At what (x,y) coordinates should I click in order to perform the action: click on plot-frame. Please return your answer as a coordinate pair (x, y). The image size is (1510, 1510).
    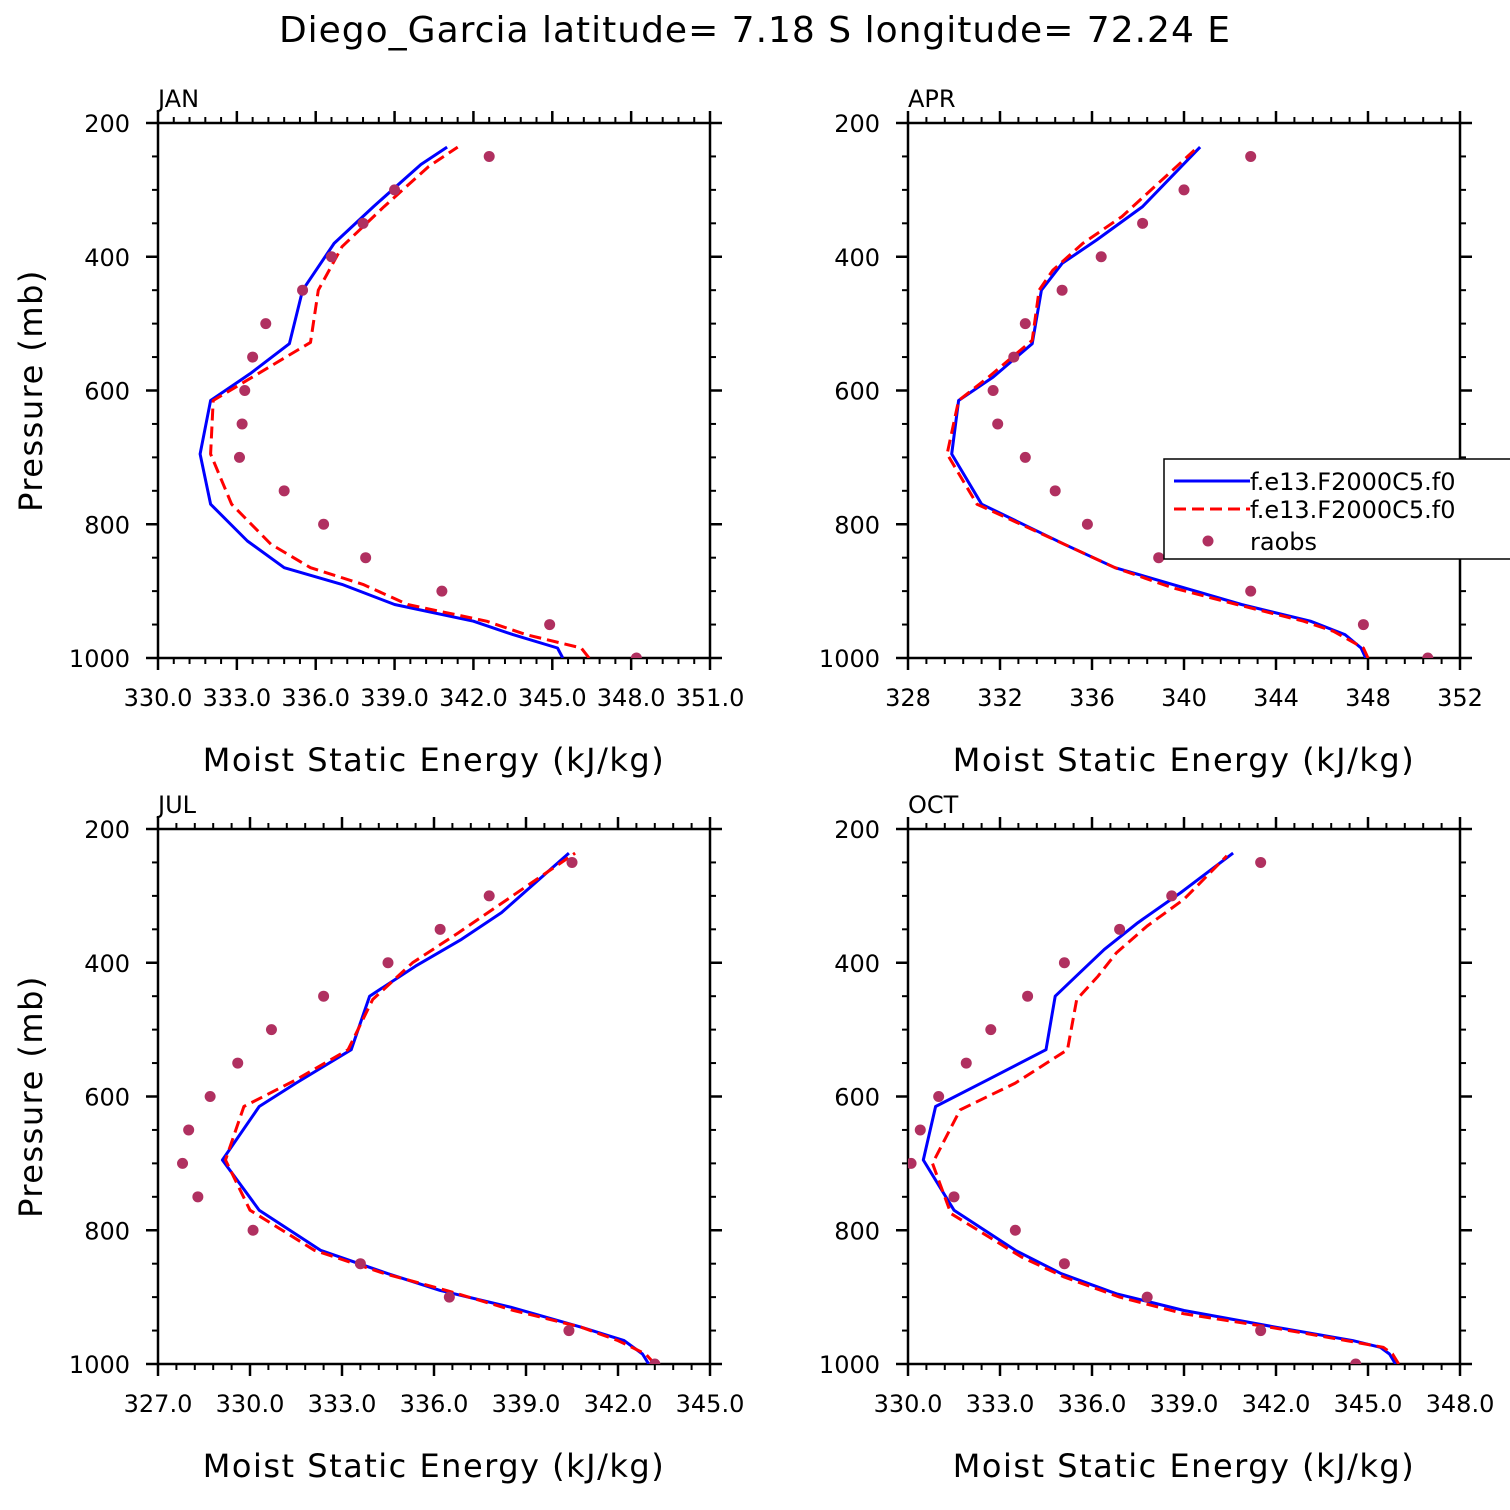
    Looking at the image, I should click on (1184, 1096).